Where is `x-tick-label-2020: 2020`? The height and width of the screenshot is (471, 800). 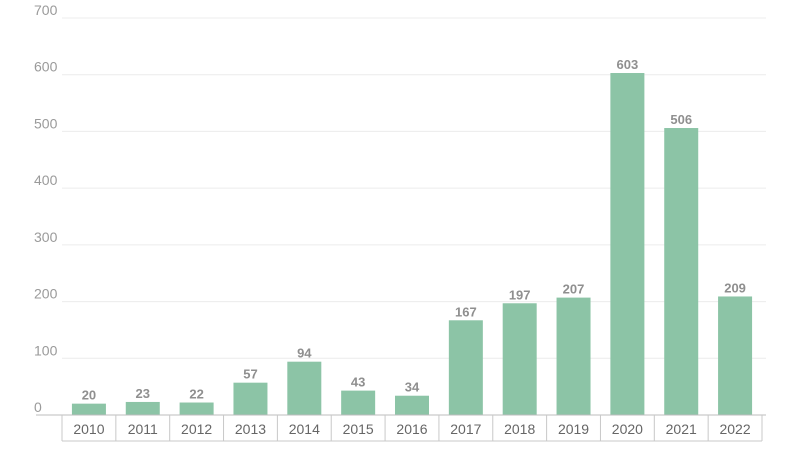 x-tick-label-2020: 2020 is located at coordinates (627, 429).